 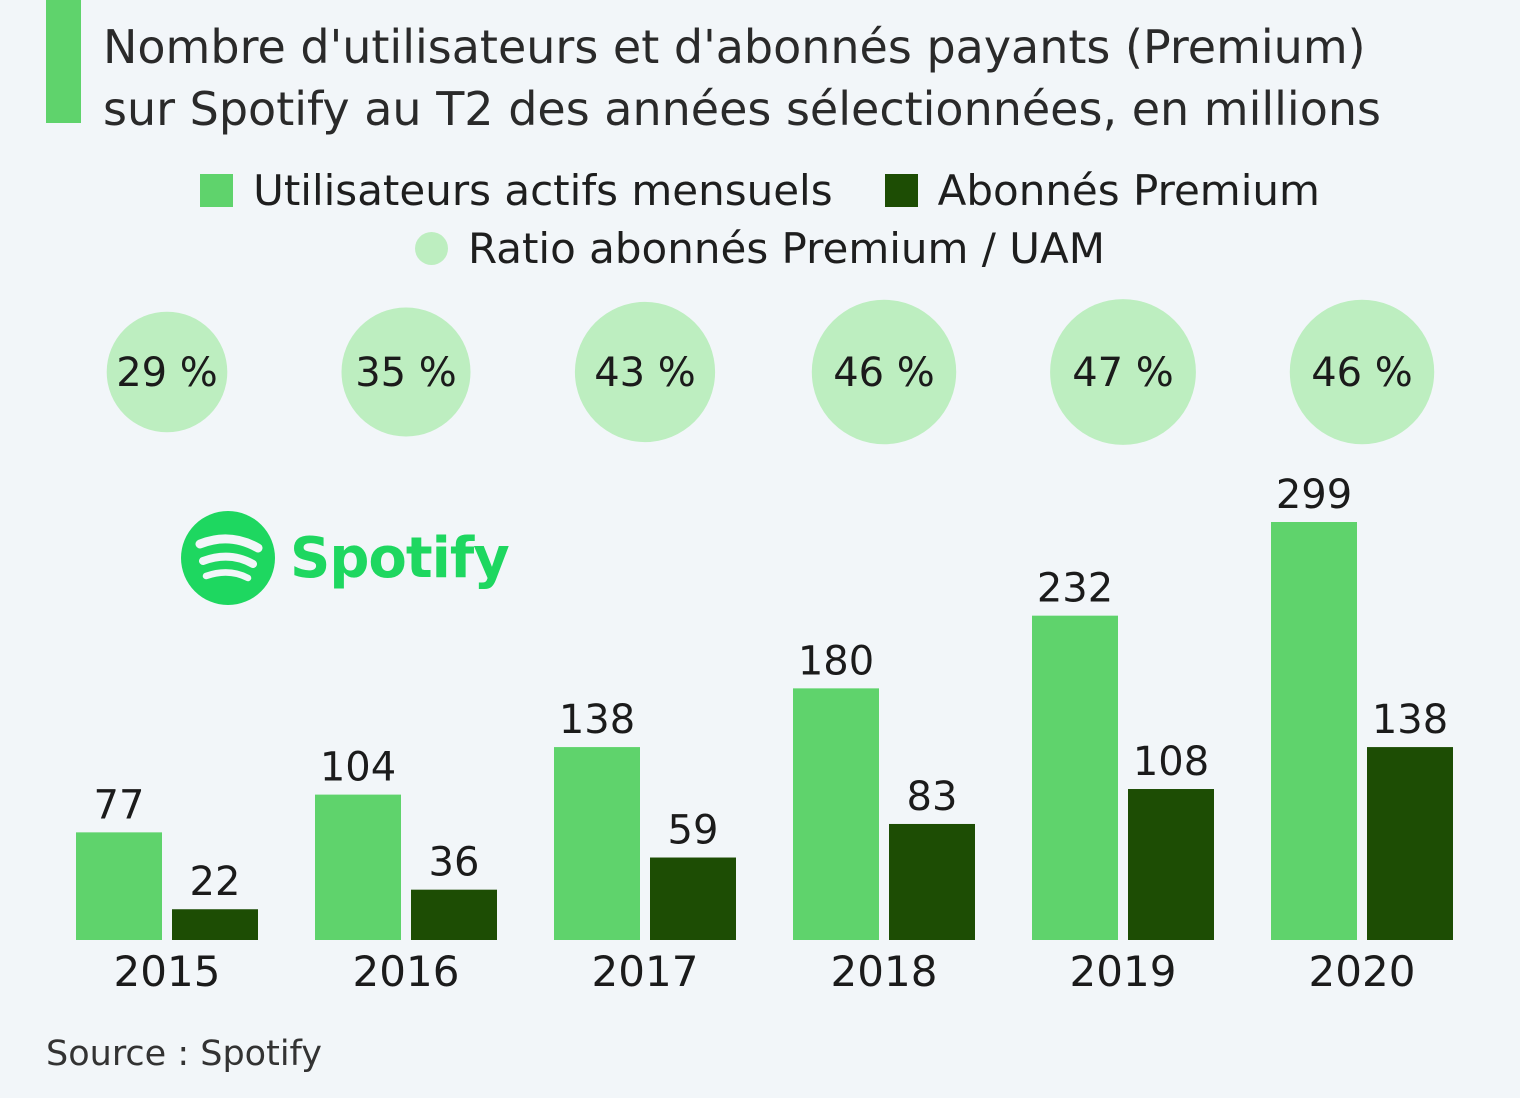 I want to click on data-label-premium-2018: 83, so click(x=932, y=797).